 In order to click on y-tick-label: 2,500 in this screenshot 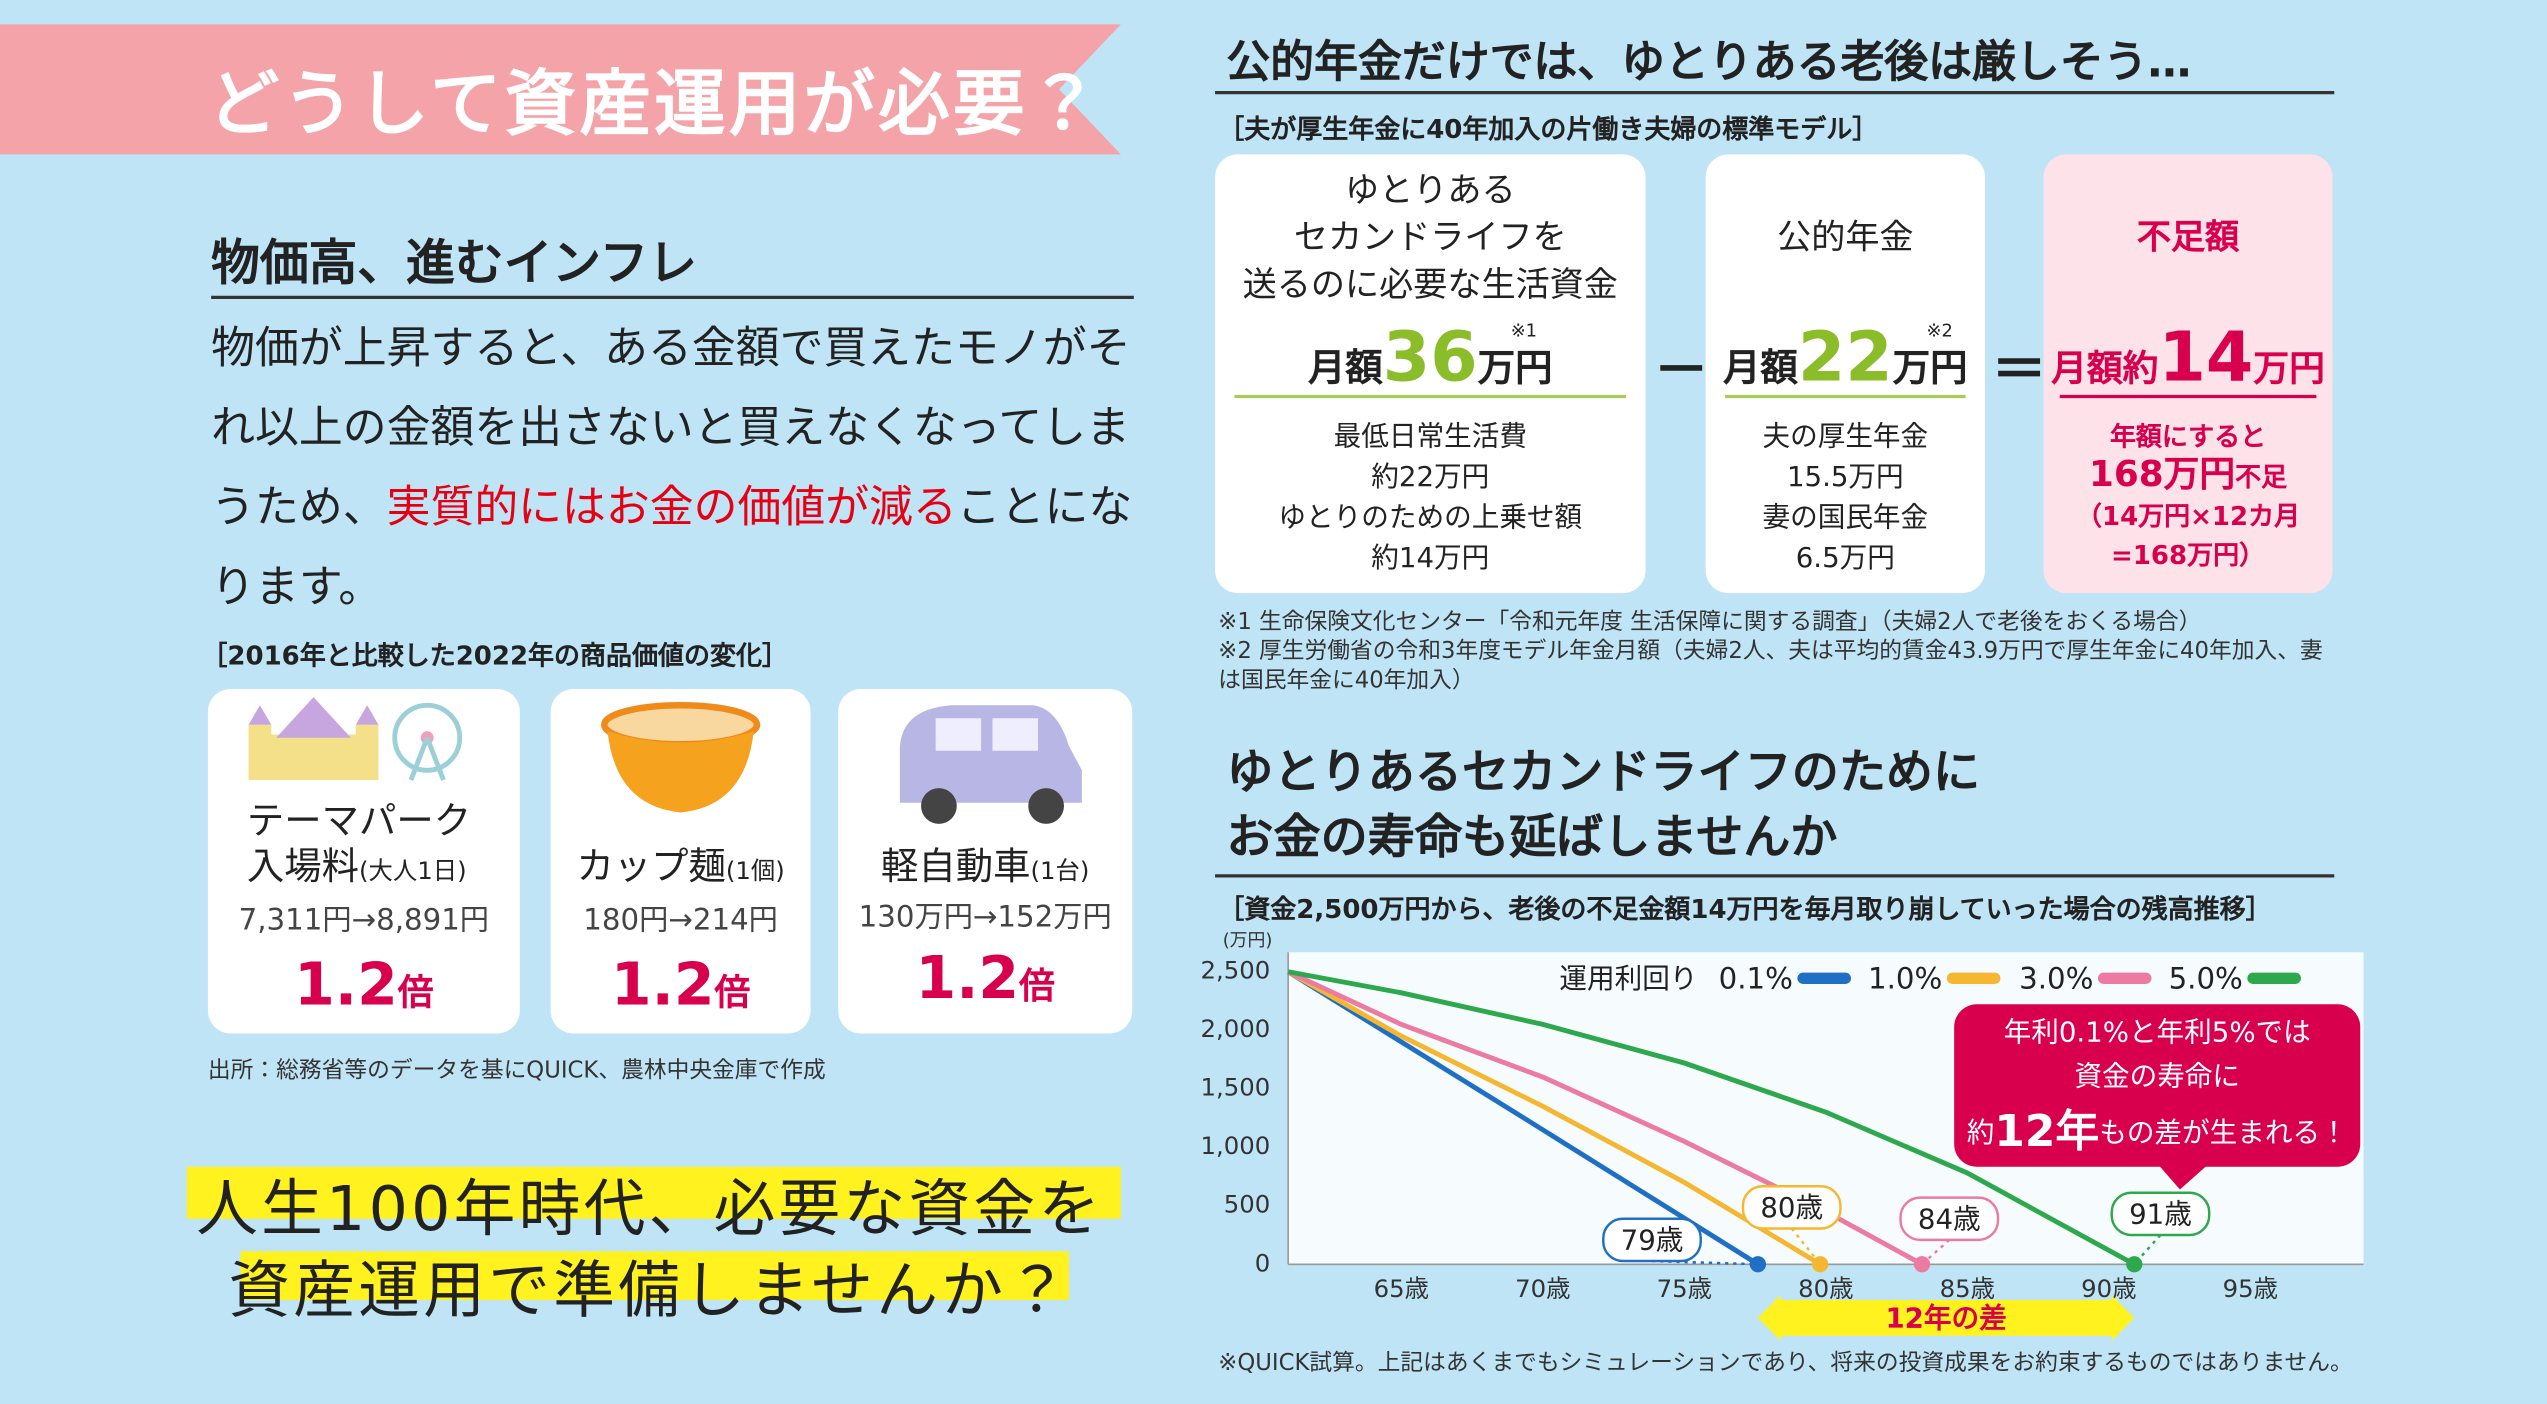, I will do `click(1236, 970)`.